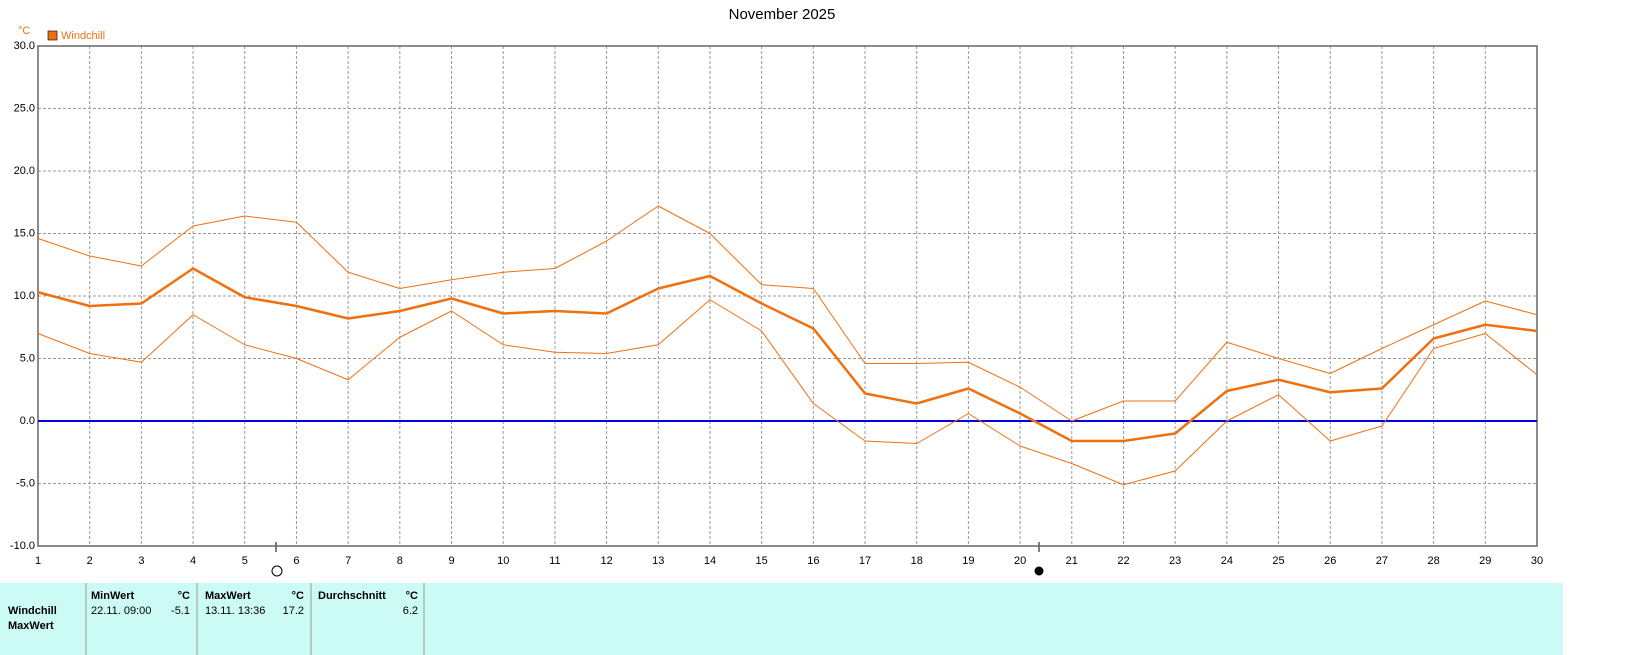  What do you see at coordinates (52, 35) in the screenshot?
I see `legend-swatch` at bounding box center [52, 35].